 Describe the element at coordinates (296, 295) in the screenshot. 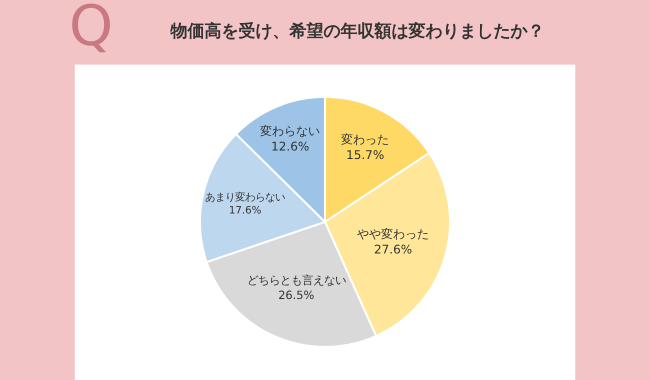

I see `data-label: 26.5%` at that location.